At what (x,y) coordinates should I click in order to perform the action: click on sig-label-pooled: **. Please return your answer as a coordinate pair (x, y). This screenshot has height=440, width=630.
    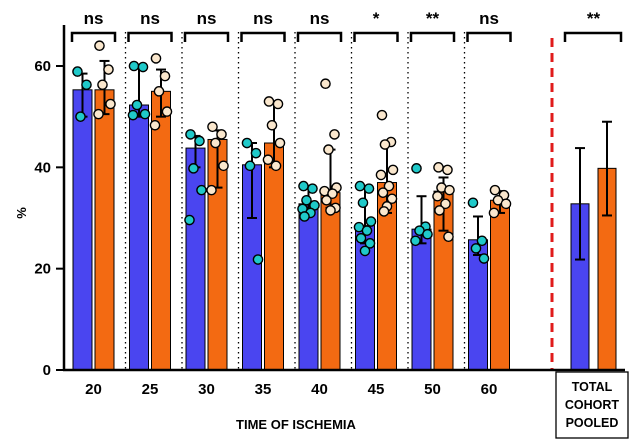
    Looking at the image, I should click on (594, 18).